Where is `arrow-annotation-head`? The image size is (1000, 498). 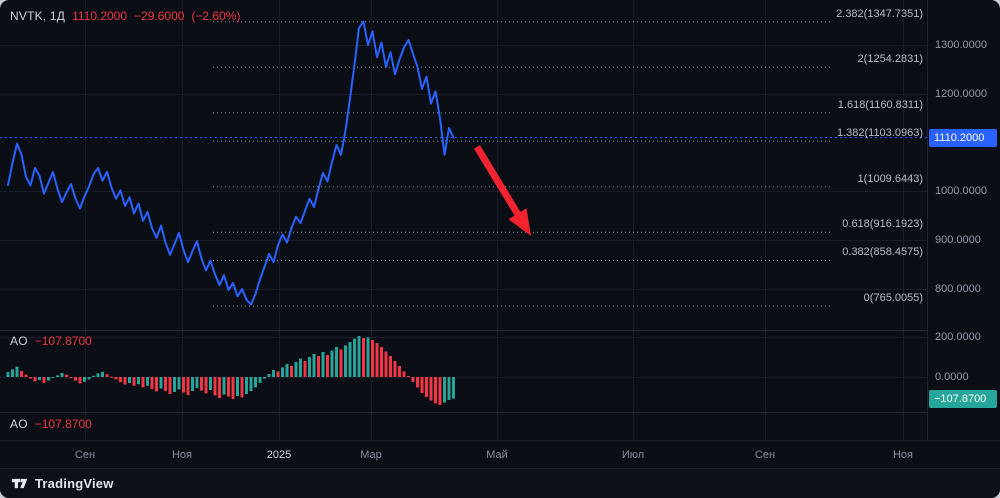
arrow-annotation-head is located at coordinates (520, 222).